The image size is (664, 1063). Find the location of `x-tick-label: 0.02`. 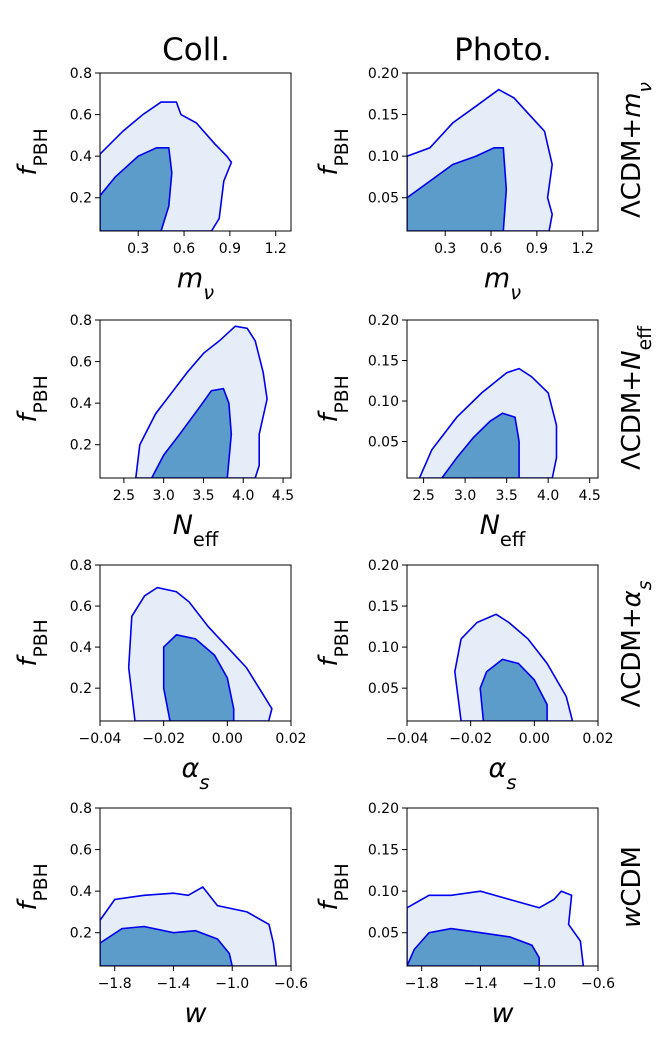

x-tick-label: 0.02 is located at coordinates (597, 739).